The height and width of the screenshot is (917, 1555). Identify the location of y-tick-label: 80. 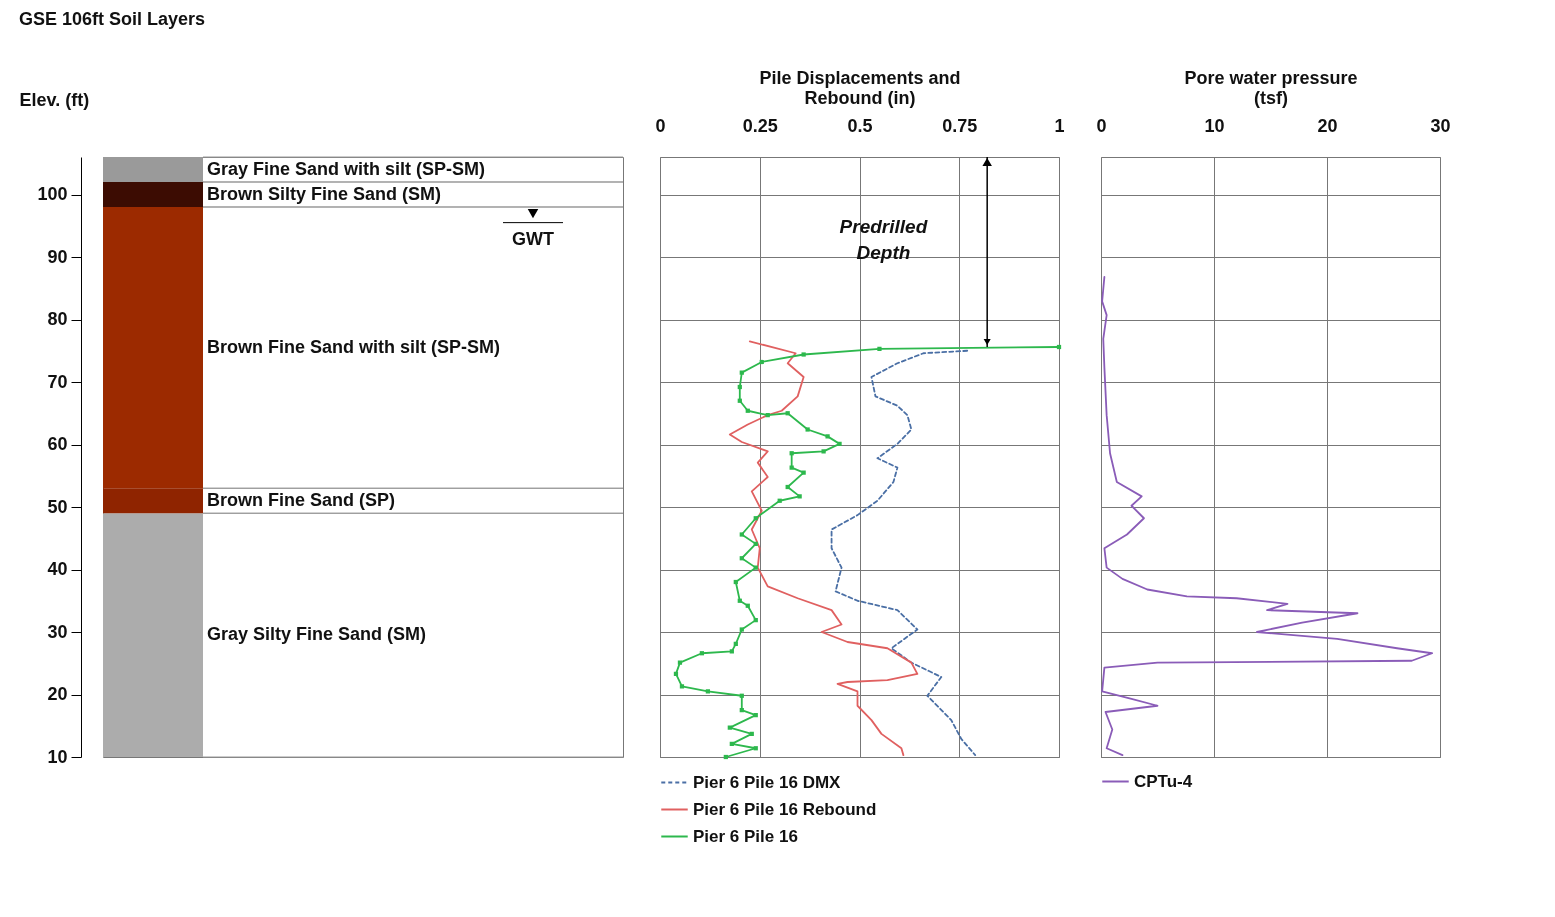
(57, 319).